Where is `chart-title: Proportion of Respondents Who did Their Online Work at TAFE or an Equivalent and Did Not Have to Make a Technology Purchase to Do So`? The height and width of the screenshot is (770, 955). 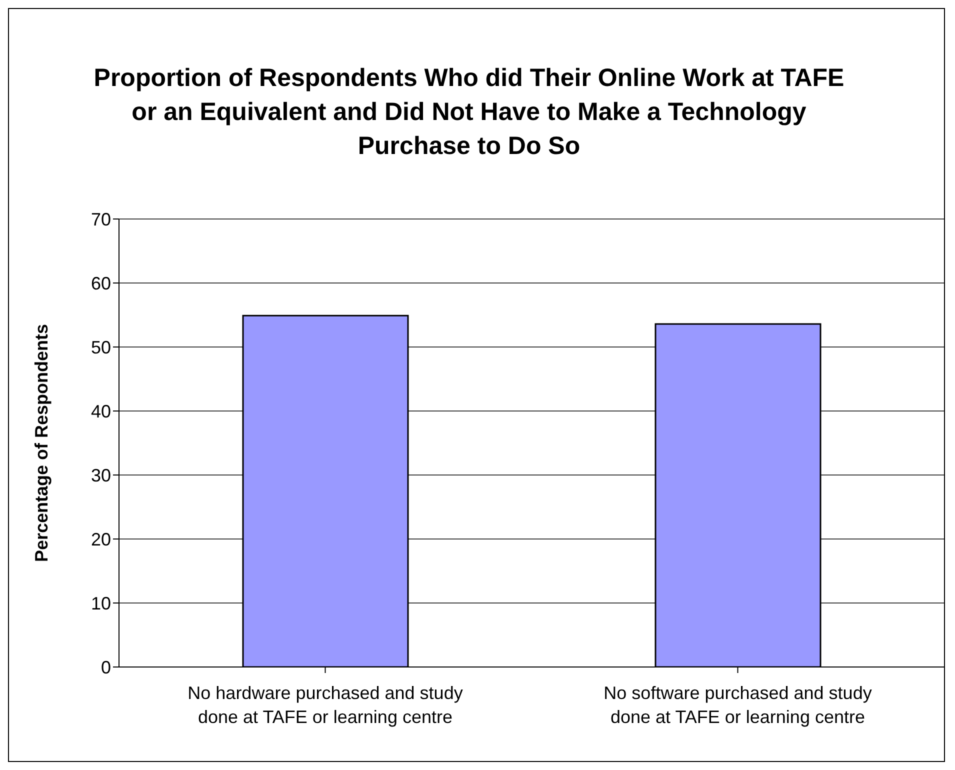 chart-title: Proportion of Respondents Who did Their Online Work at TAFE or an Equivalent and Did Not Have to Make a Technology Purchase to Do So is located at coordinates (469, 112).